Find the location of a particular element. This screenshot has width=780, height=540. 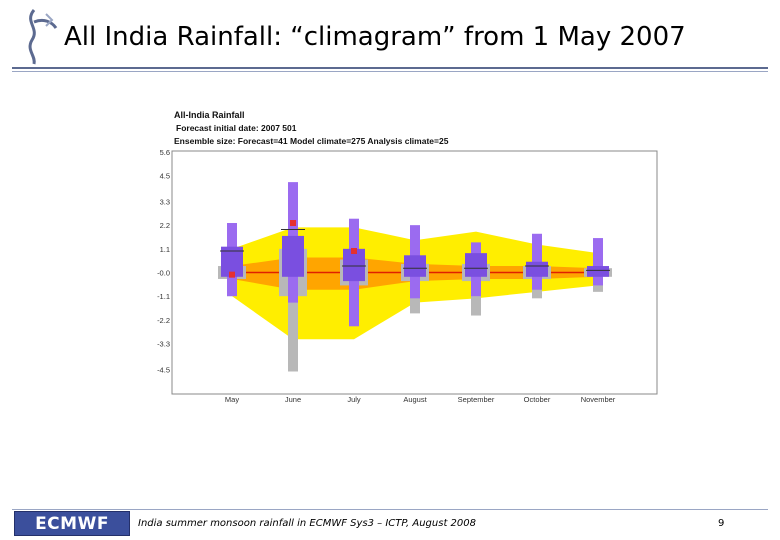

x-tick-label: August is located at coordinates (415, 399).